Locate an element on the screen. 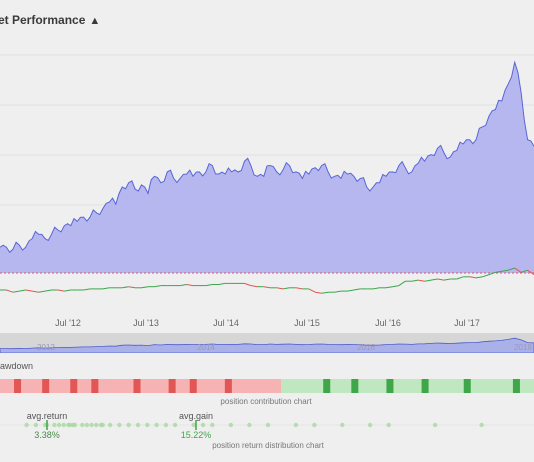 The image size is (534, 462). range-navigator: 2012 2014 2016 2018 is located at coordinates (267, 343).